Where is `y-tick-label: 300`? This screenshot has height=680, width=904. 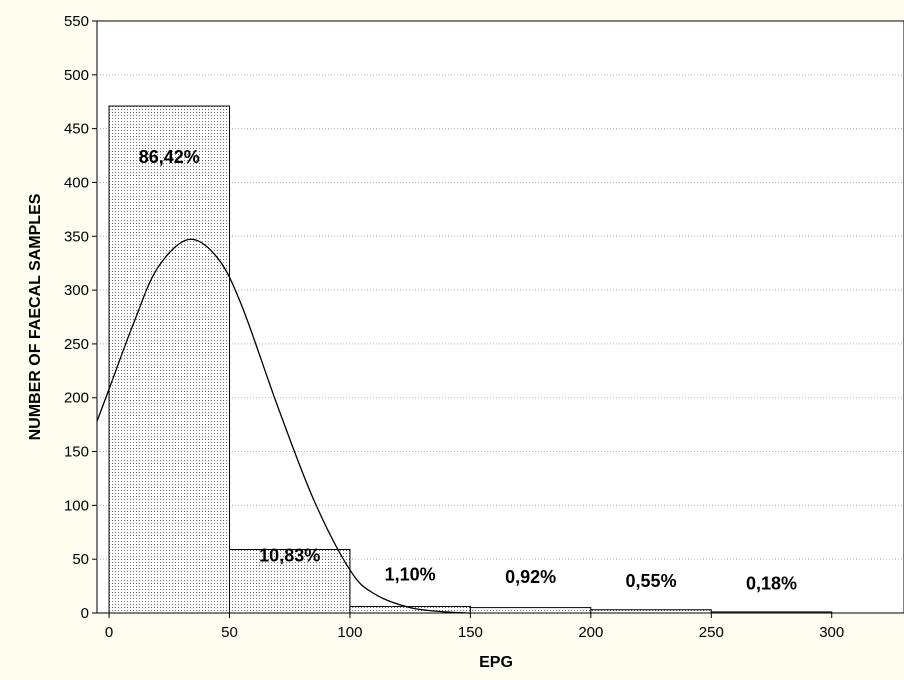
y-tick-label: 300 is located at coordinates (76, 290).